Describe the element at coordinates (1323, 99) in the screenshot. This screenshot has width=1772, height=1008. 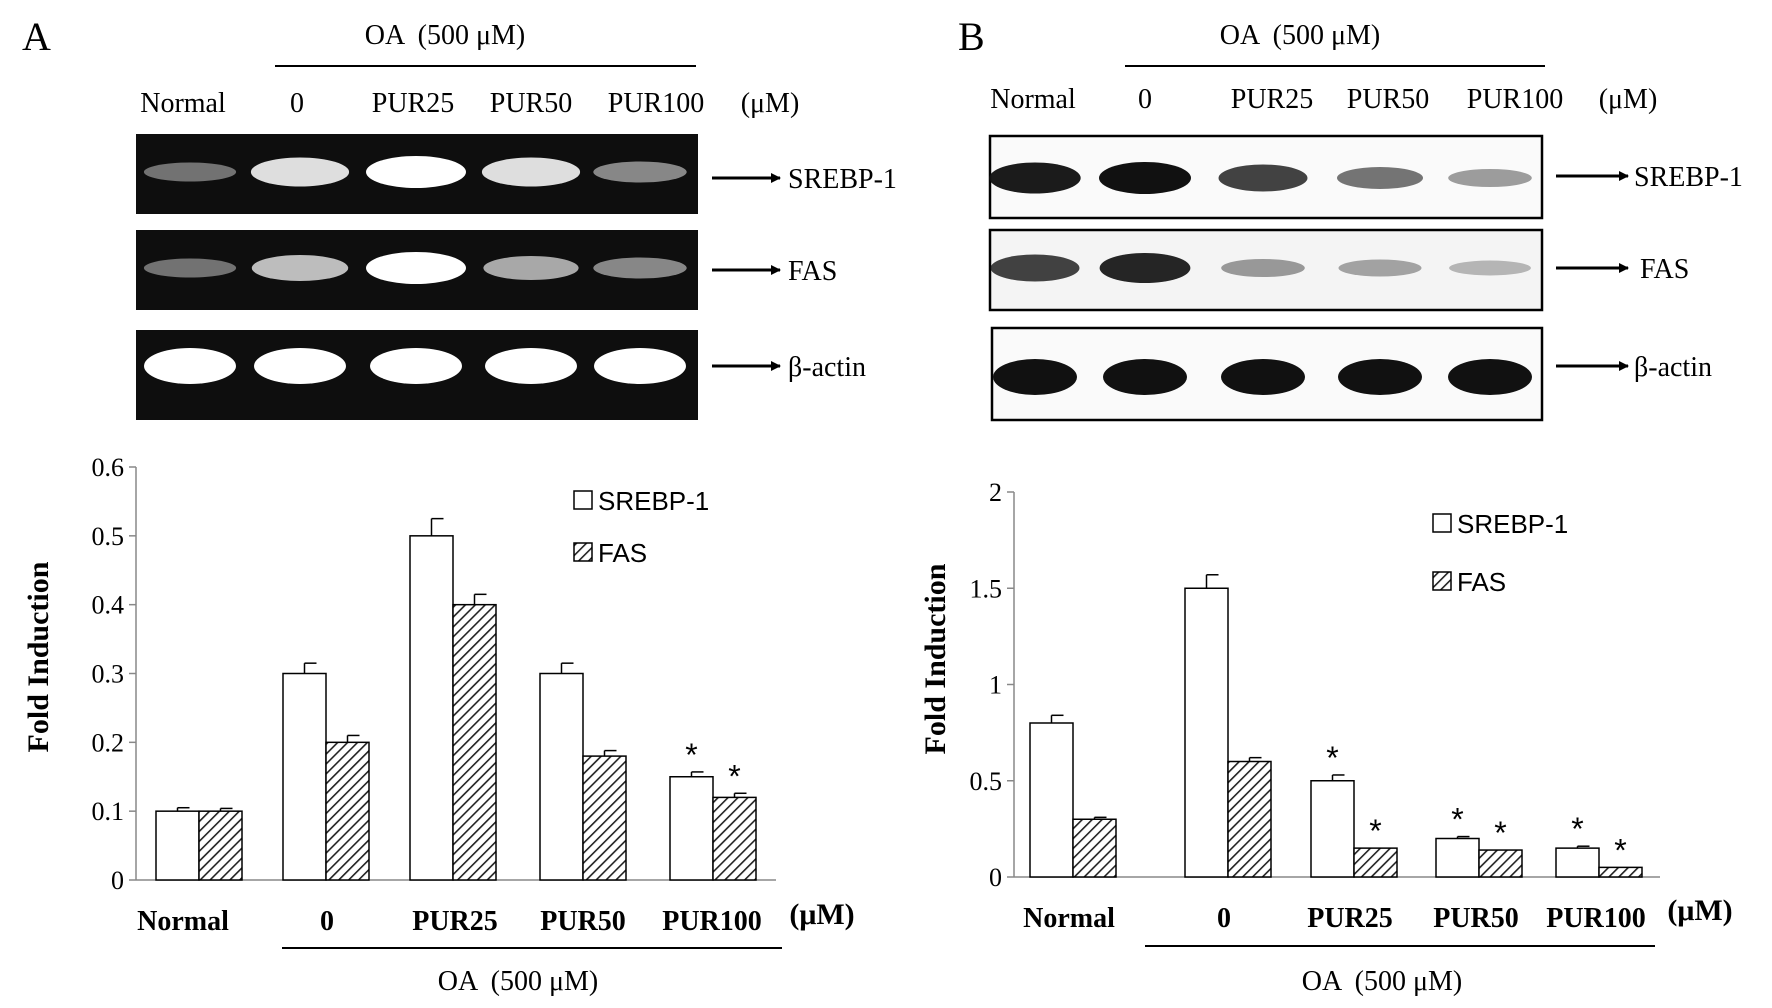
I see `blot-lane-labels-b: Normal 0 PUR25 PUR50 PUR100 (μM)` at that location.